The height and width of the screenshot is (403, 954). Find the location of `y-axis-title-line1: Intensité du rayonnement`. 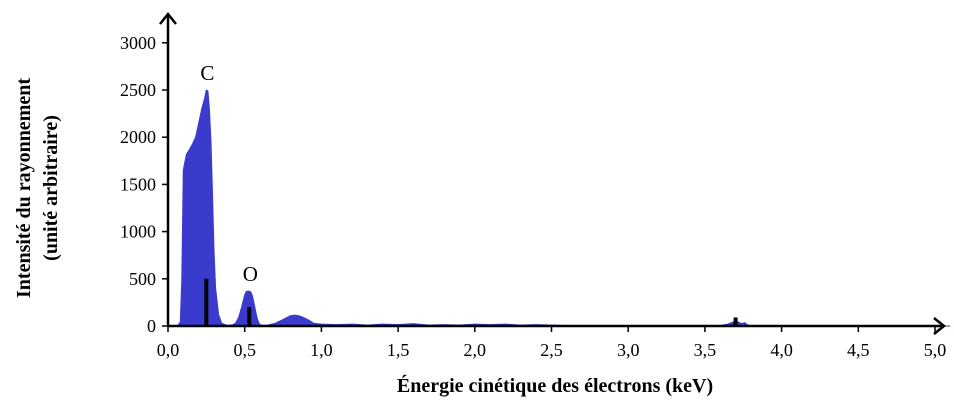

y-axis-title-line1: Intensité du rayonnement is located at coordinates (24, 188).